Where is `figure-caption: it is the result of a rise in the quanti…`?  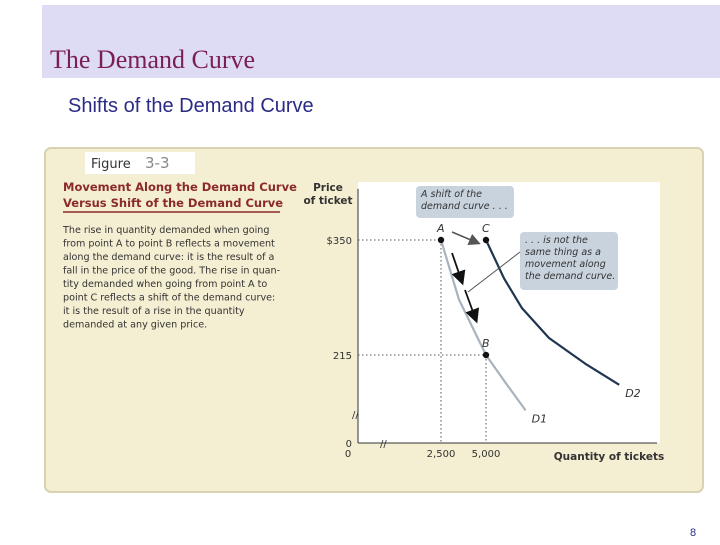 figure-caption: it is the result of a rise in the quanti… is located at coordinates (154, 311).